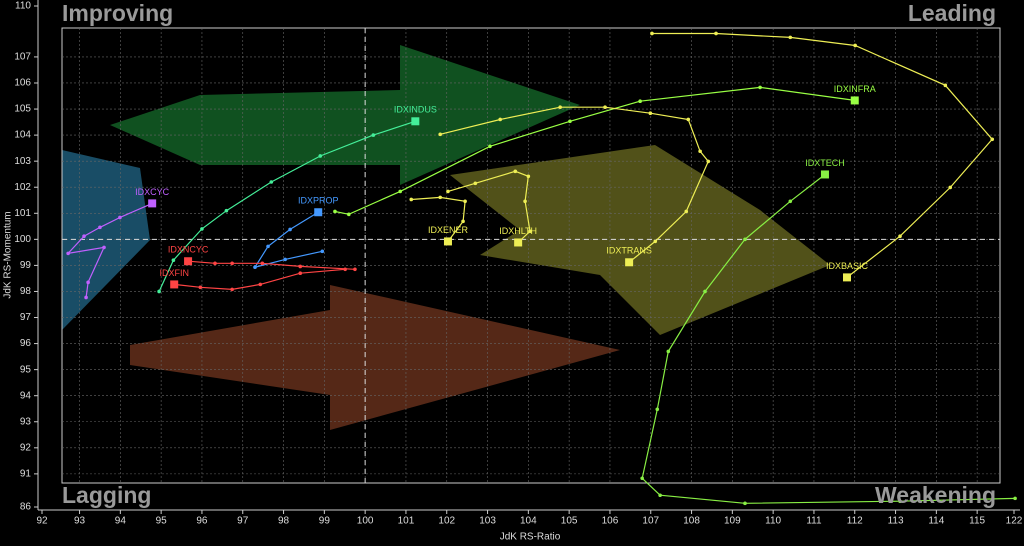 The width and height of the screenshot is (1024, 546). Describe the element at coordinates (26, 317) in the screenshot. I see `y-tick-label: 97` at that location.